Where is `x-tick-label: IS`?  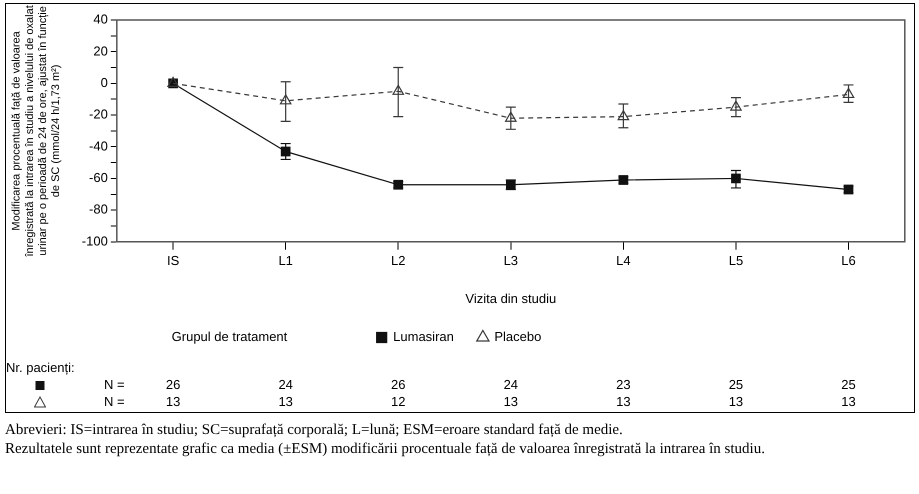 x-tick-label: IS is located at coordinates (173, 260).